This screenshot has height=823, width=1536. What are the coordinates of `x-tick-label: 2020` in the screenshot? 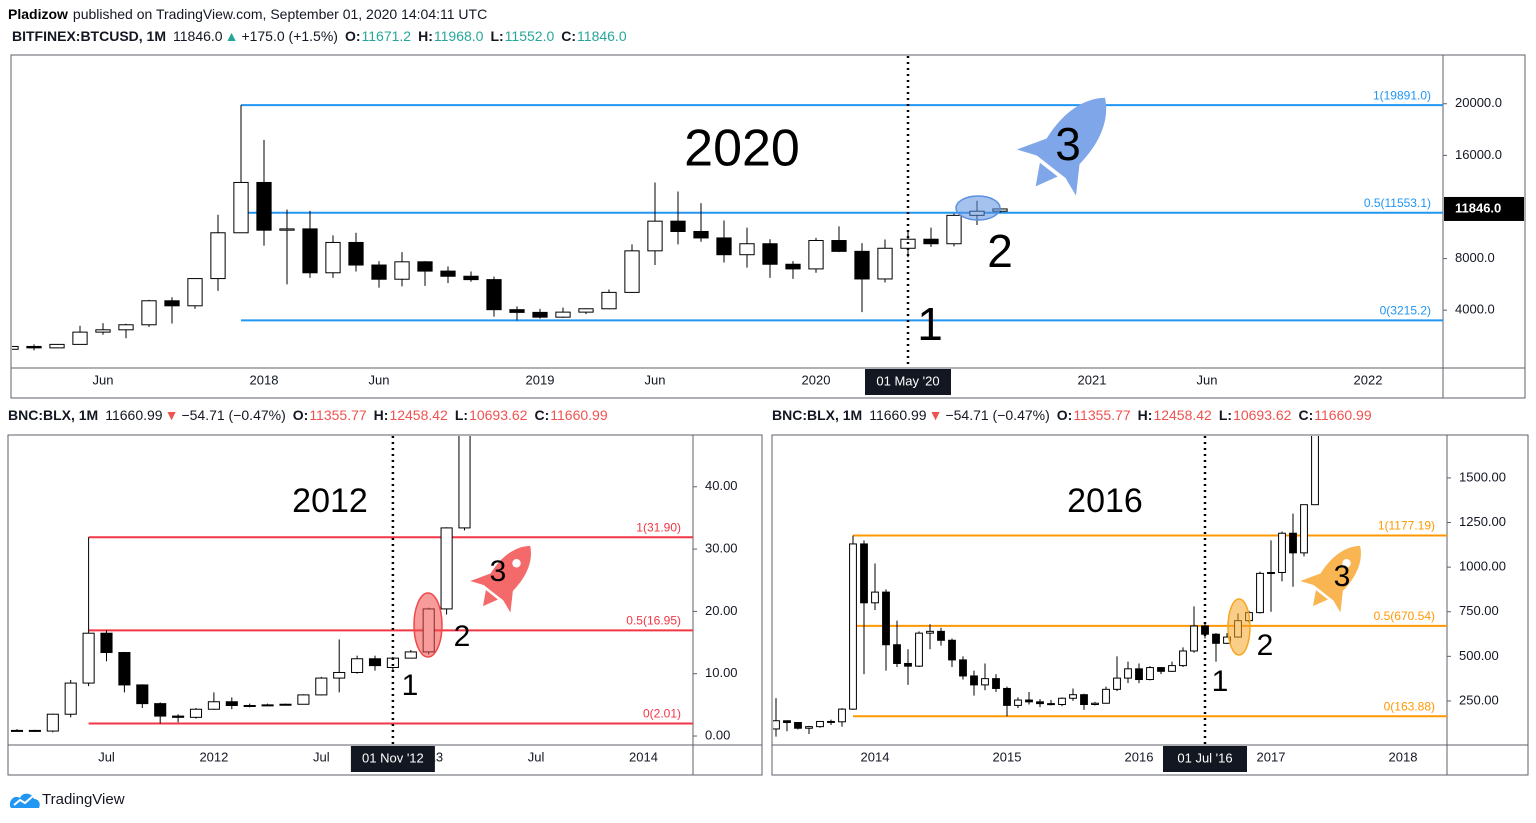 It's located at (816, 379).